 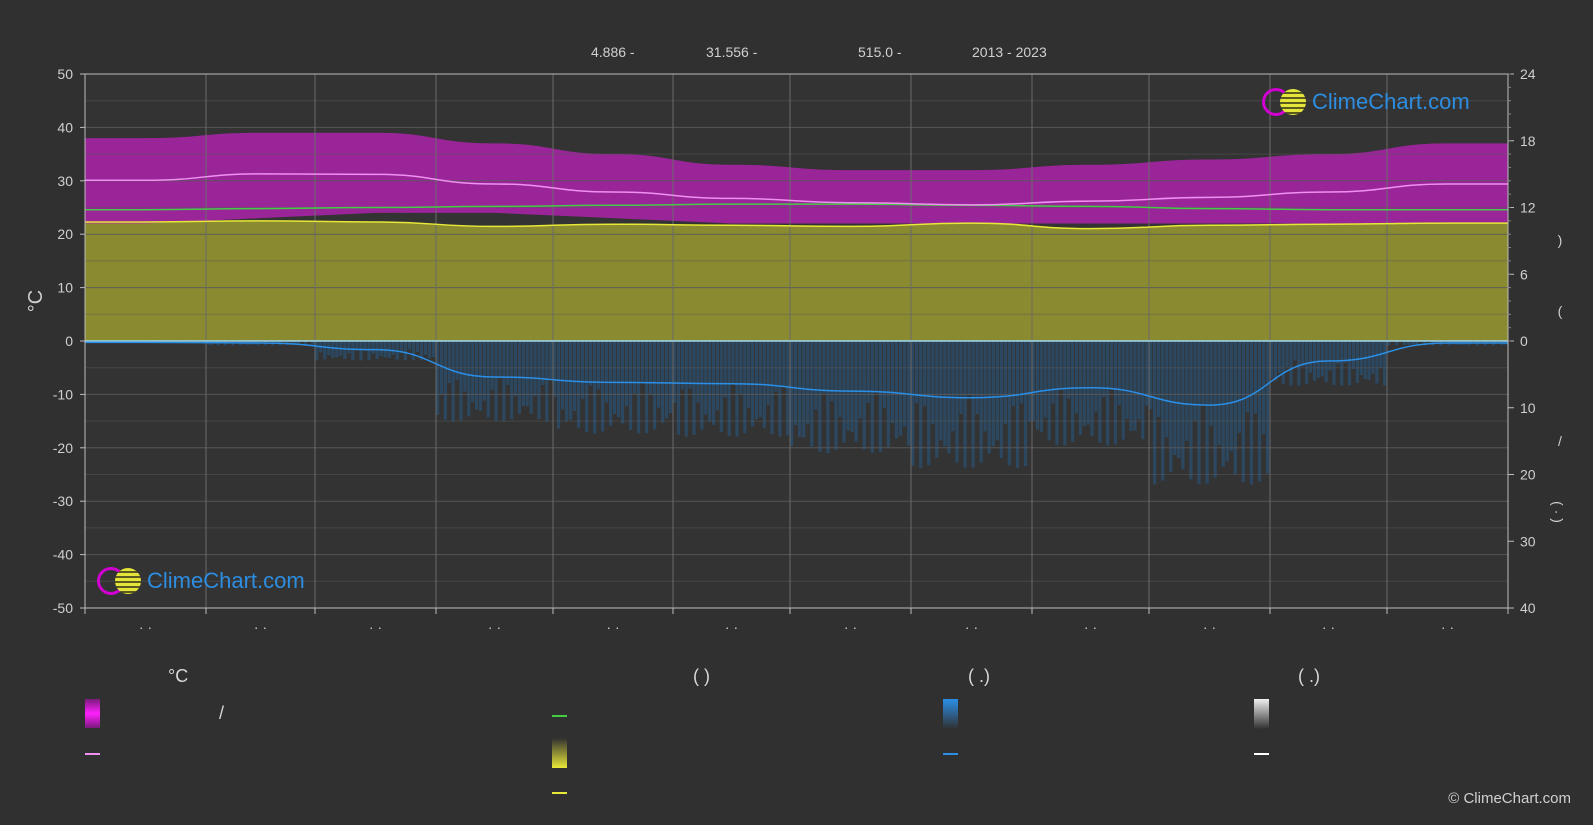 I want to click on logo-bottom-left: ClimeChart.com, so click(x=201, y=581).